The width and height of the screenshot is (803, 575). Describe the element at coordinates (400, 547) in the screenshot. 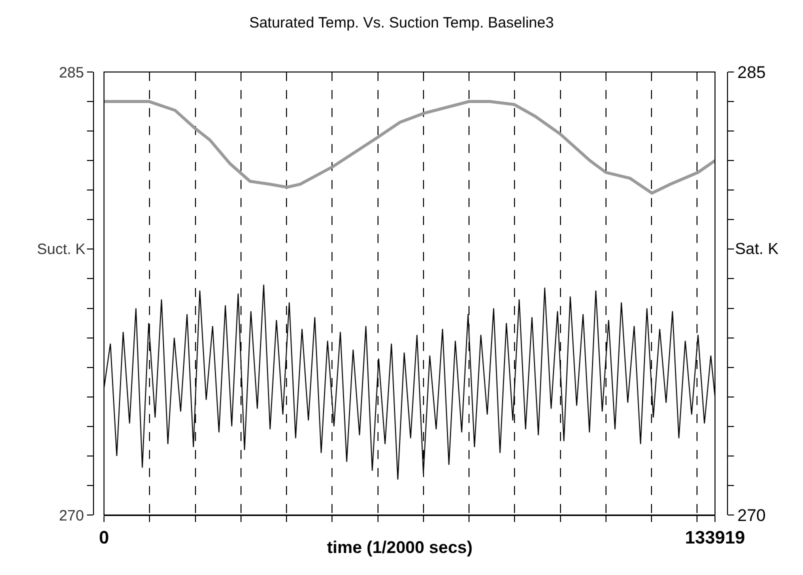

I see `x-axis-title: time (1/2000 secs)` at that location.